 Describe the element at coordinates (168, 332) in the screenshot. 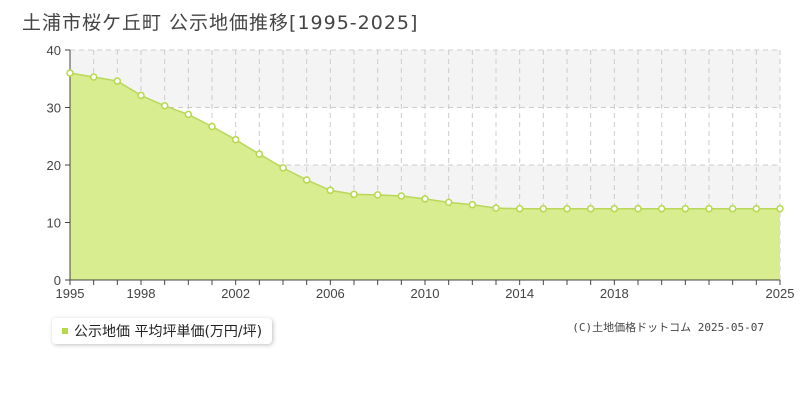

I see `legend-label: 公示地価 平均坪単価(万円/坪)` at that location.